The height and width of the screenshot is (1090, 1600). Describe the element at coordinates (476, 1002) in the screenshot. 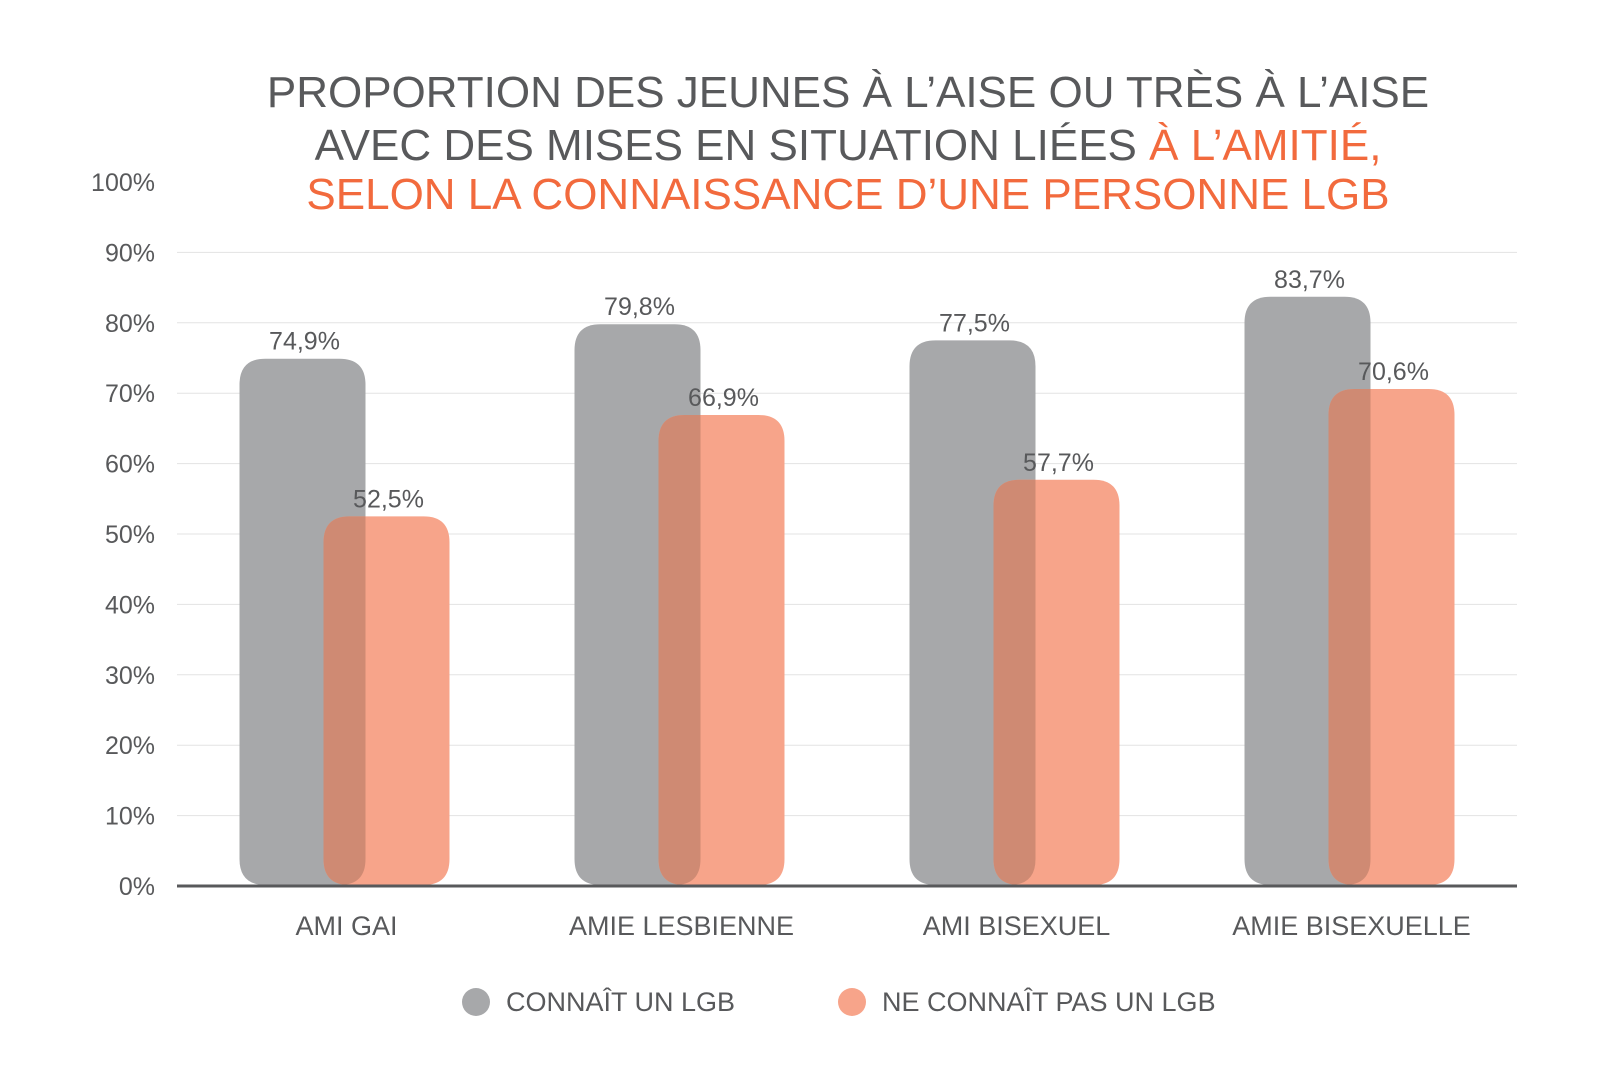

I see `legend-marker-connait` at that location.